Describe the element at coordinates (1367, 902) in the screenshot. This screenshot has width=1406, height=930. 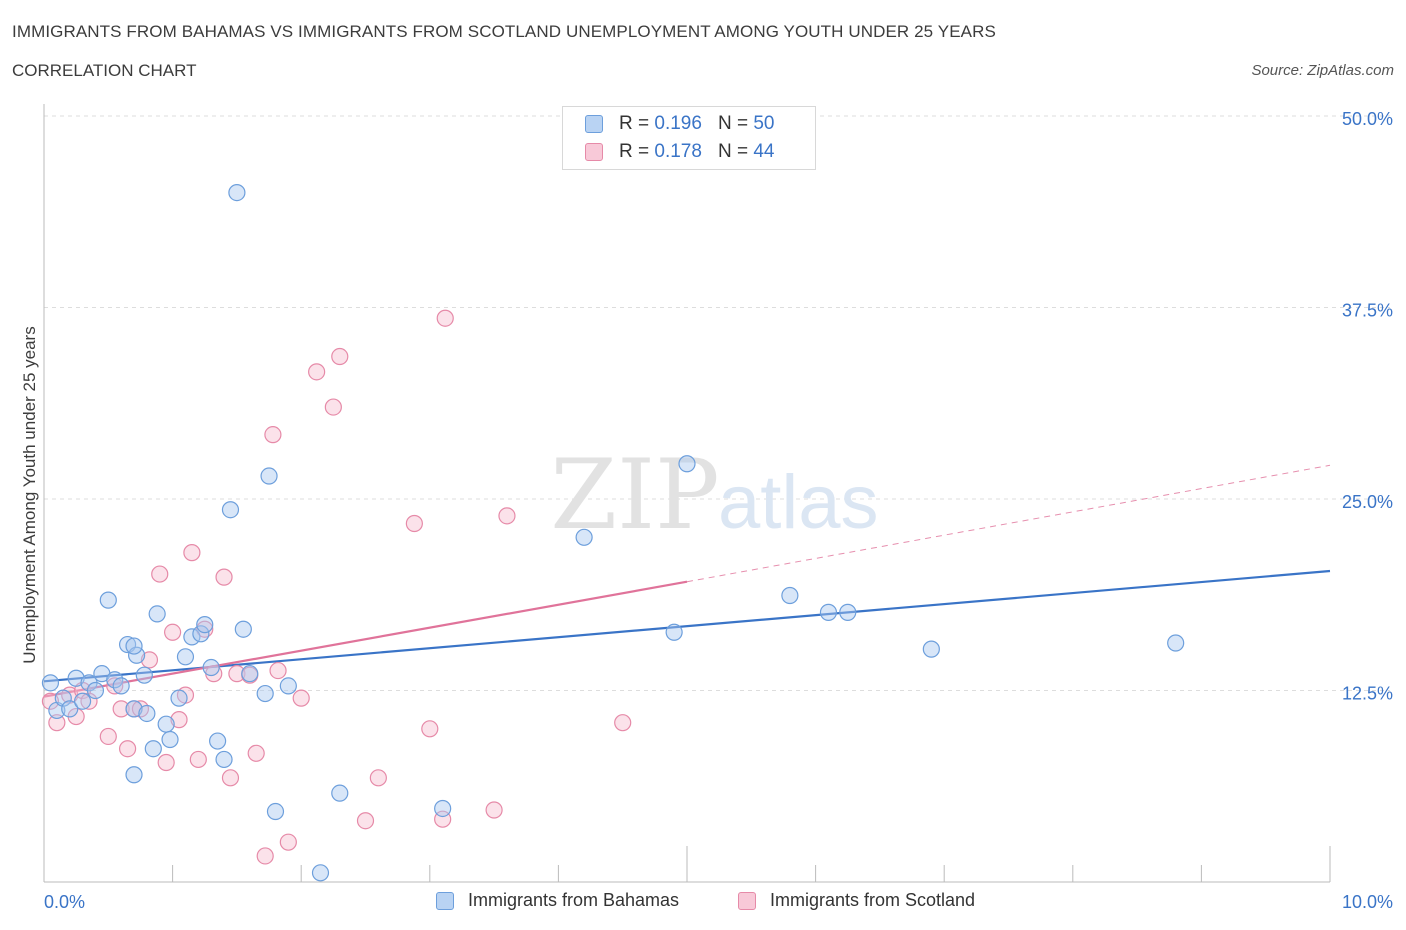
I see `x-tick-label: 10.0%` at that location.